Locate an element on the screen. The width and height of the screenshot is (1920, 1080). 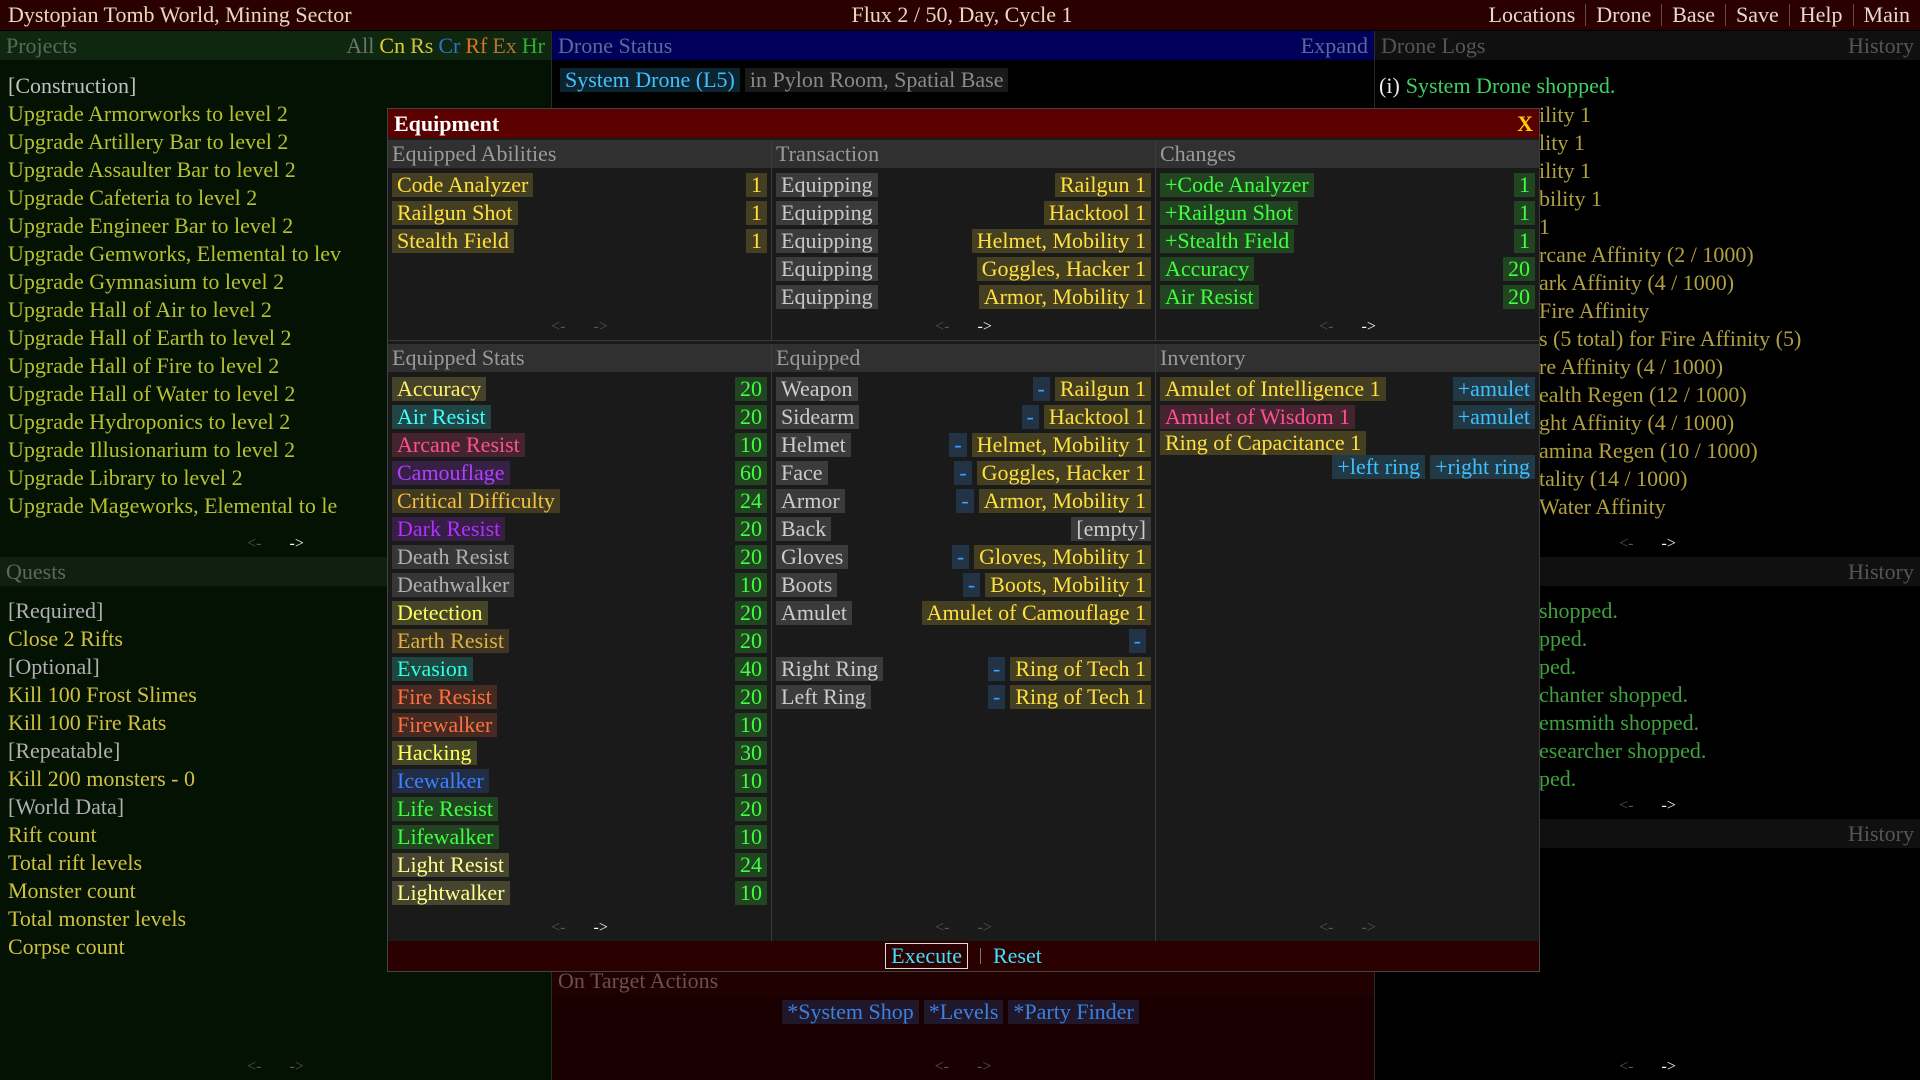
list-item: Upgrade Hydroponics to level 2 is located at coordinates (149, 421).